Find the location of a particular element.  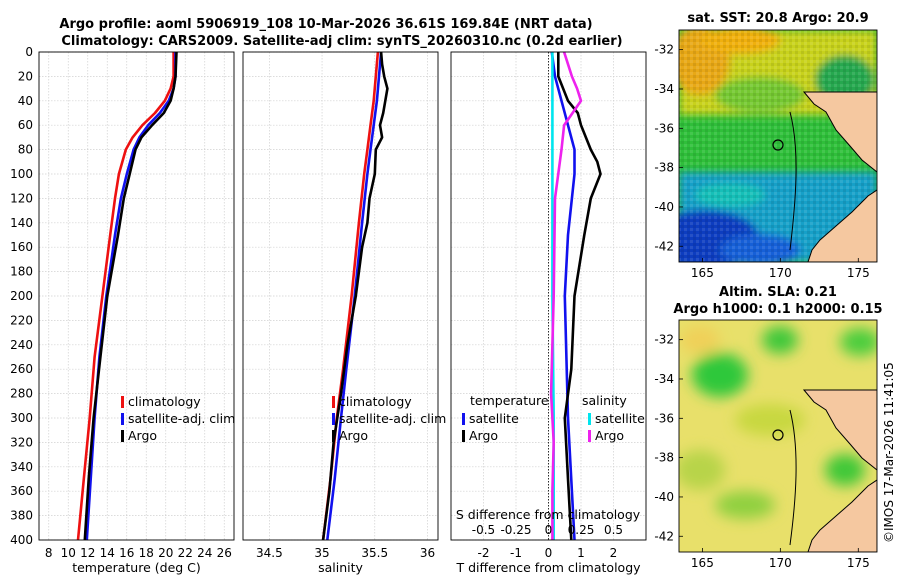

series-line-satellite-adj-clim is located at coordinates (354, 296).